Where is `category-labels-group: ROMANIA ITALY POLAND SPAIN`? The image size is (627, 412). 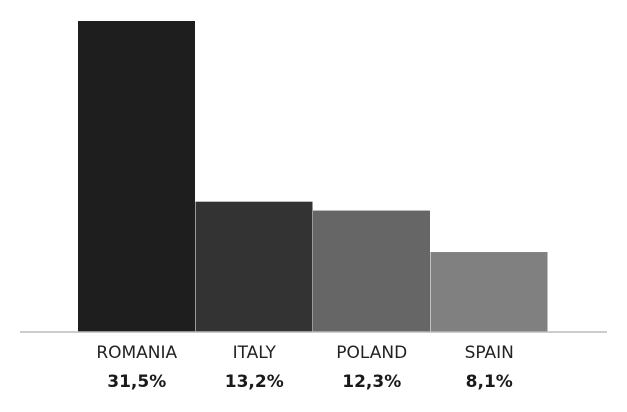
category-labels-group: ROMANIA ITALY POLAND SPAIN is located at coordinates (305, 353).